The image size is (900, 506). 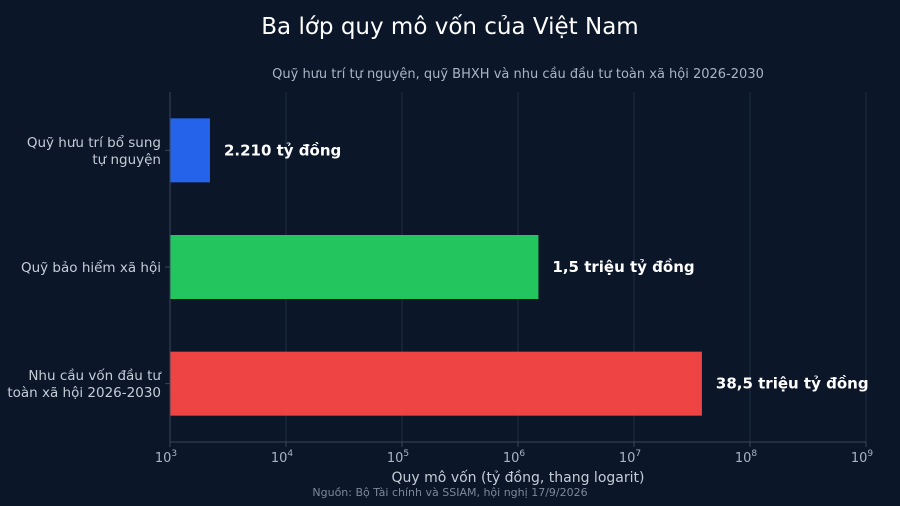 I want to click on category-label: Nhu cầu vốn đầu tư toàn xã hội 2026-2030, so click(x=84, y=384).